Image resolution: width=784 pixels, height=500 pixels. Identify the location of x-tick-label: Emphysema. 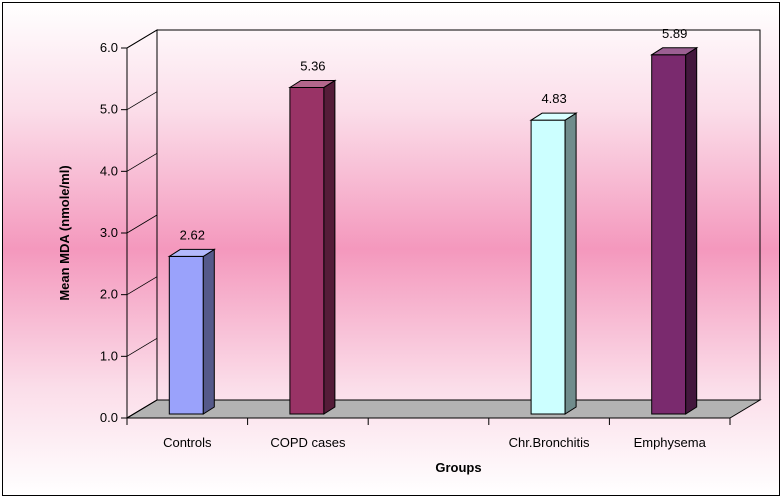
(670, 442).